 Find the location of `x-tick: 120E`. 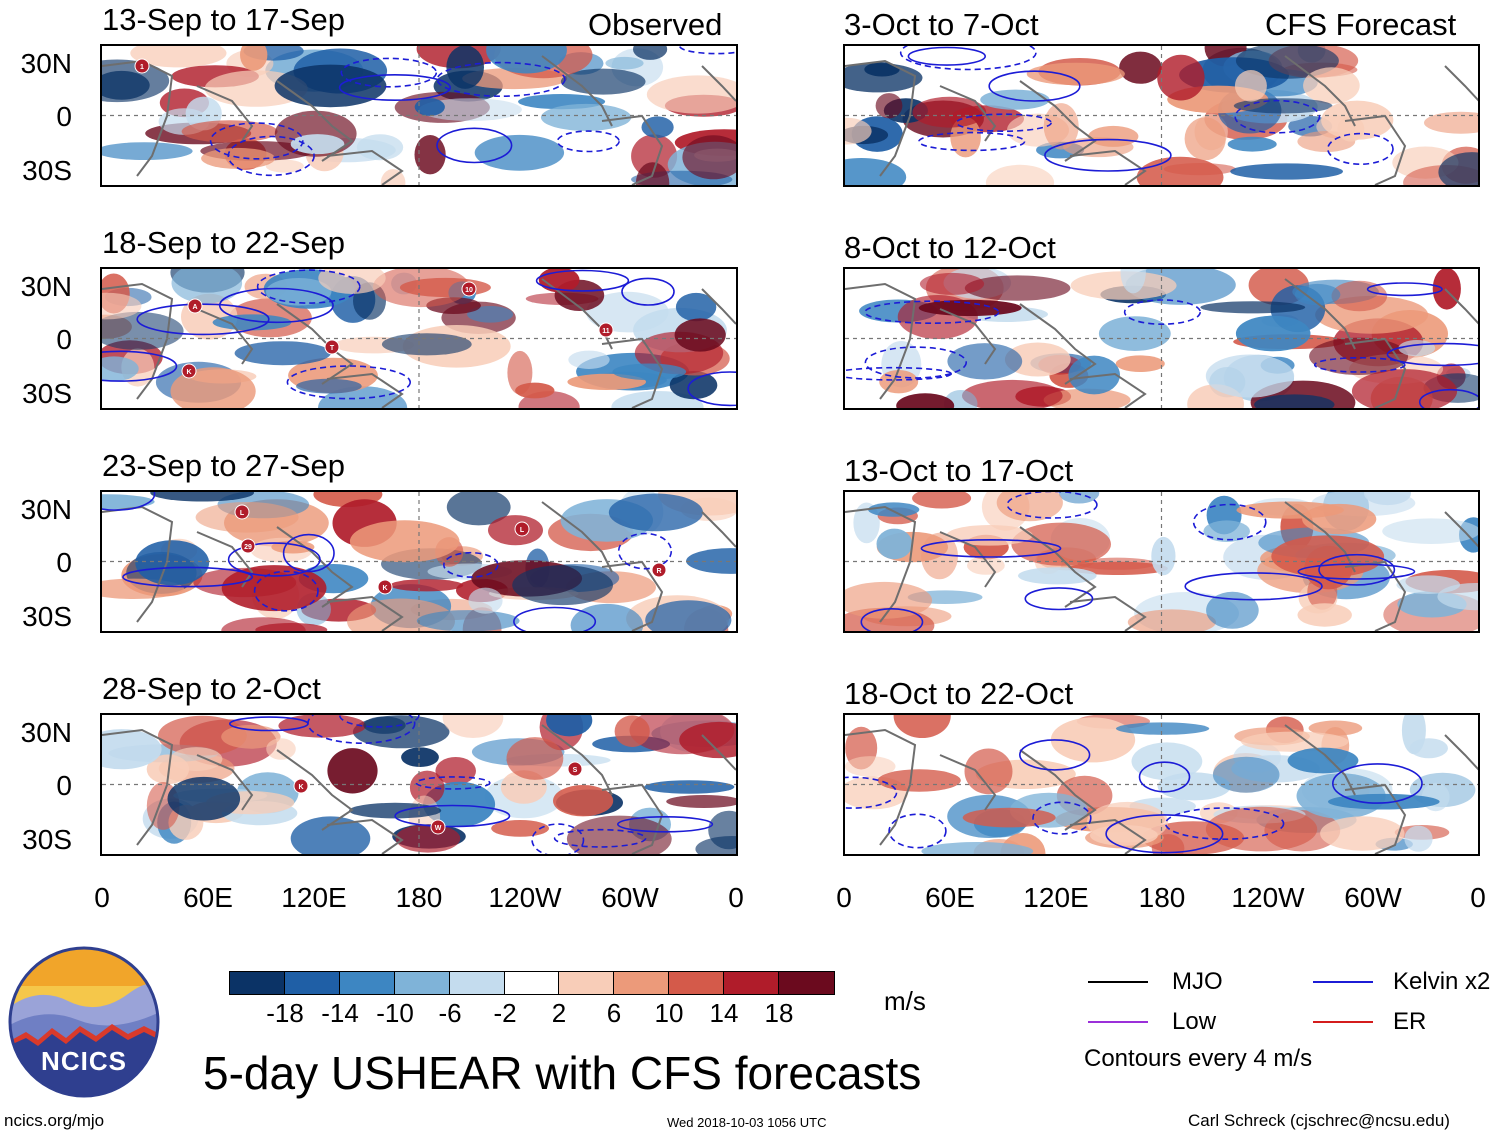

x-tick: 120E is located at coordinates (1056, 897).